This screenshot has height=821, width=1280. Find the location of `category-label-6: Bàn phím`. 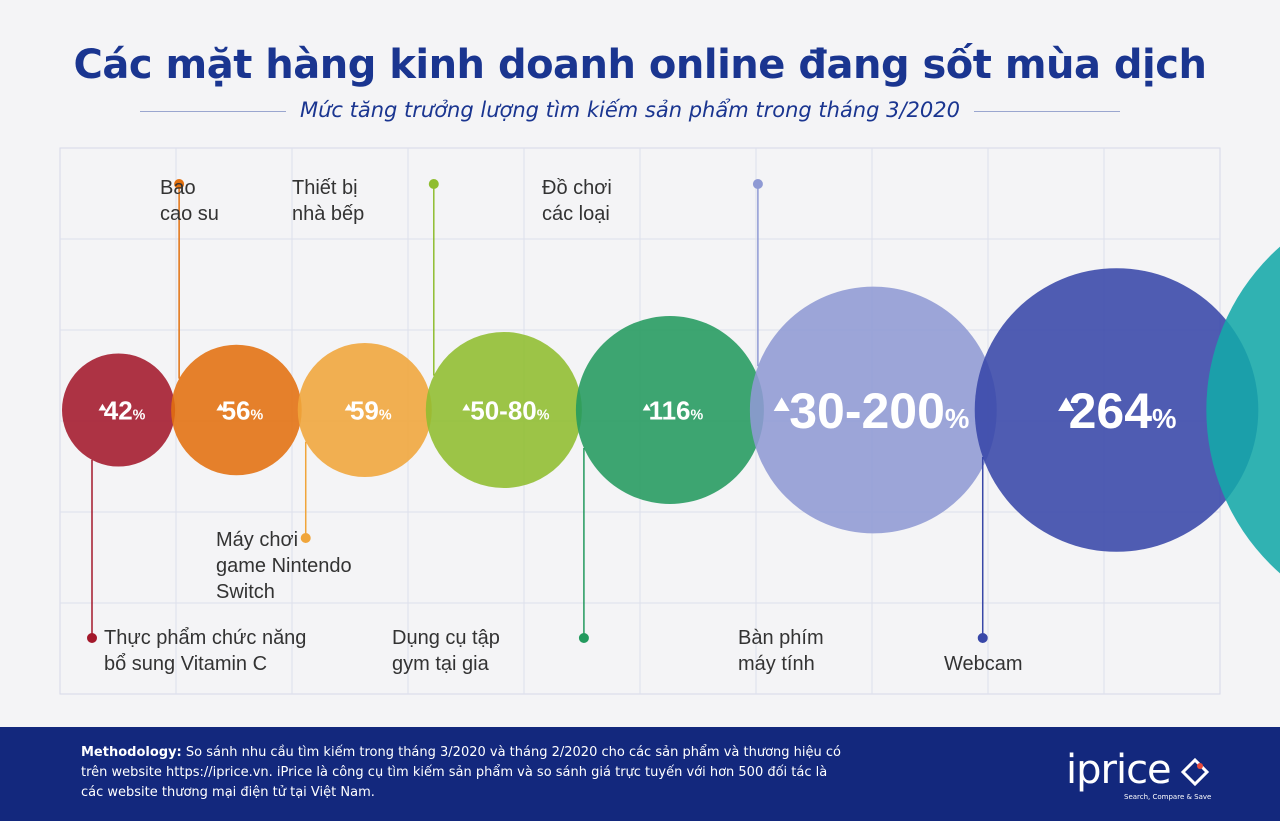

category-label-6: Bàn phím is located at coordinates (781, 638).